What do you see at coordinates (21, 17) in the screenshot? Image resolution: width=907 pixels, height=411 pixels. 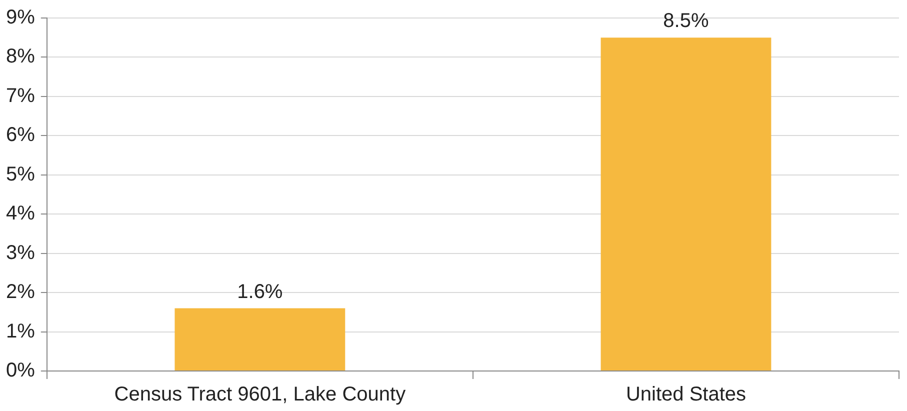 I see `y-tick-label: 9%` at bounding box center [21, 17].